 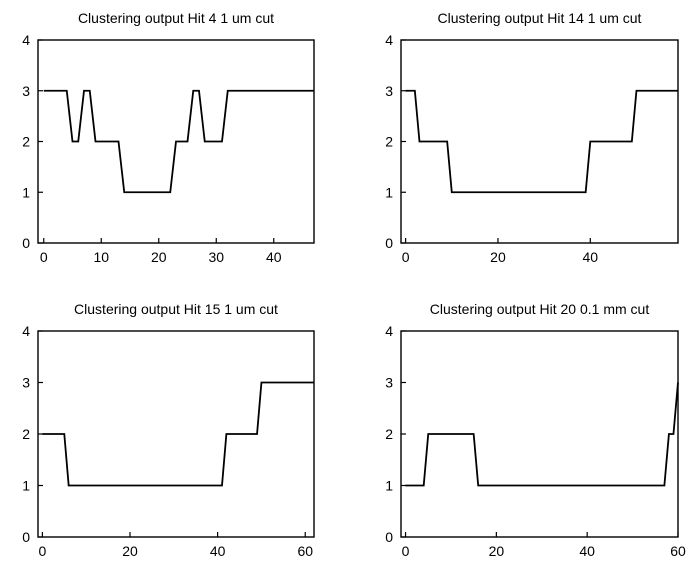 What do you see at coordinates (176, 18) in the screenshot?
I see `chart-title: Clustering output Hit 4 1 um cut` at bounding box center [176, 18].